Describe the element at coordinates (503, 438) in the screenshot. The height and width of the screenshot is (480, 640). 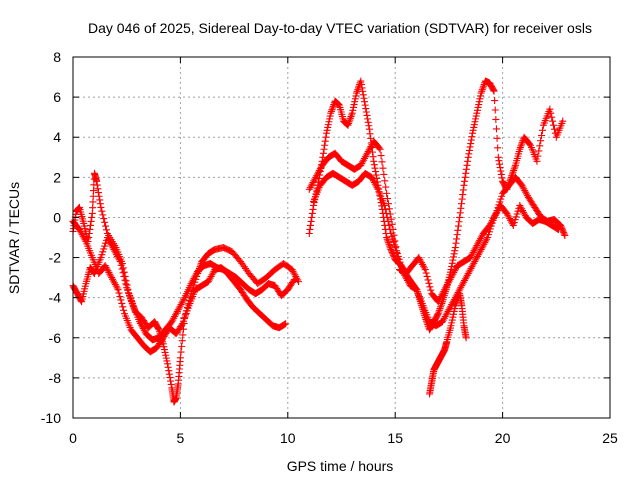
I see `x-tick-label: 20` at that location.